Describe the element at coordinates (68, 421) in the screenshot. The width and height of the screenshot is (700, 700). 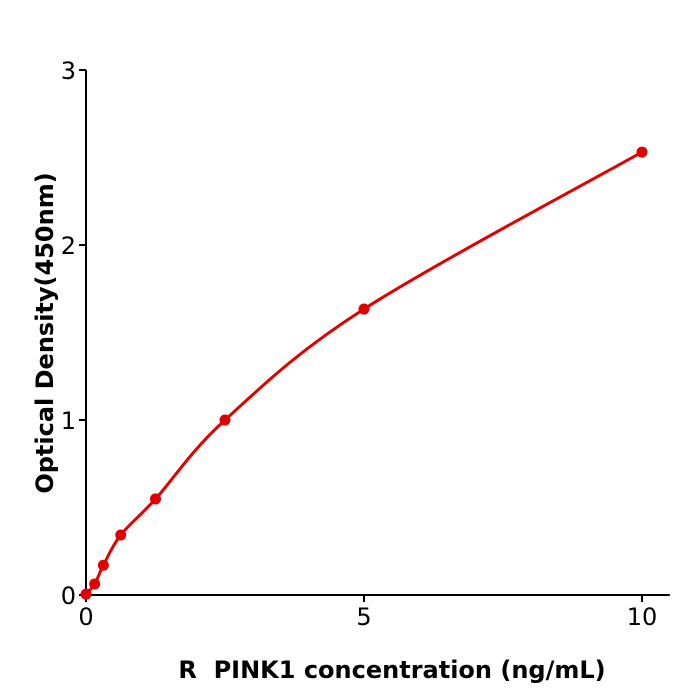
I see `y-tick-label: 1` at that location.